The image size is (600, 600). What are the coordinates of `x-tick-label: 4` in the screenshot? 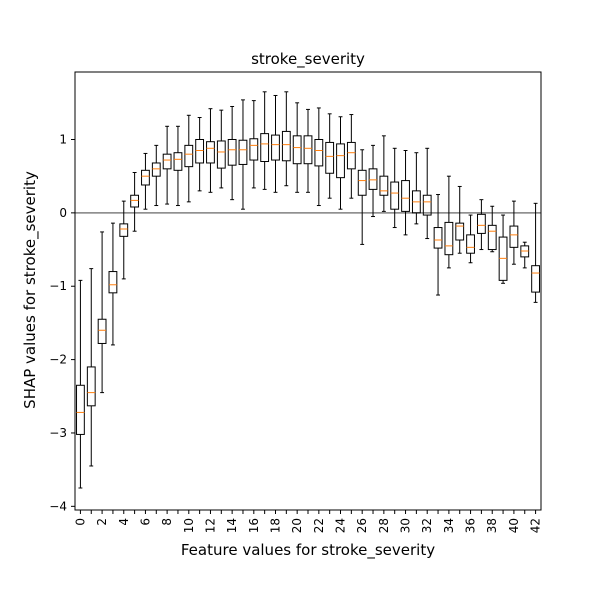 It's located at (124, 522).